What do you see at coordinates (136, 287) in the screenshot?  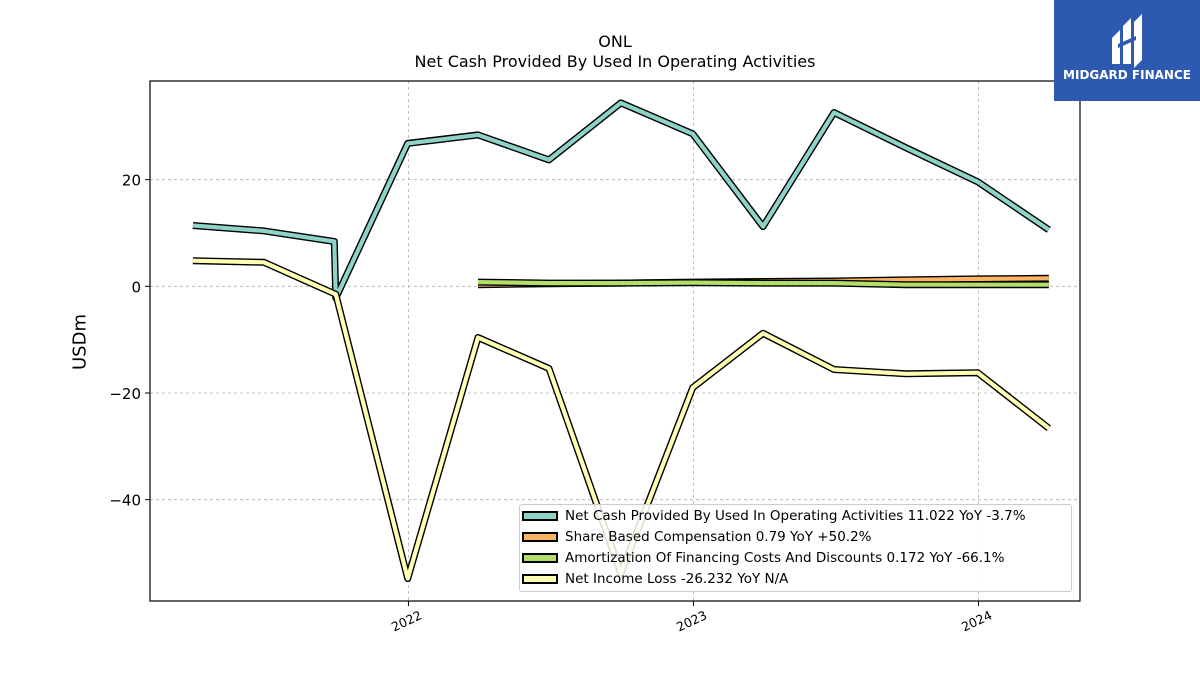 I see `y-tick-label: 0` at bounding box center [136, 287].